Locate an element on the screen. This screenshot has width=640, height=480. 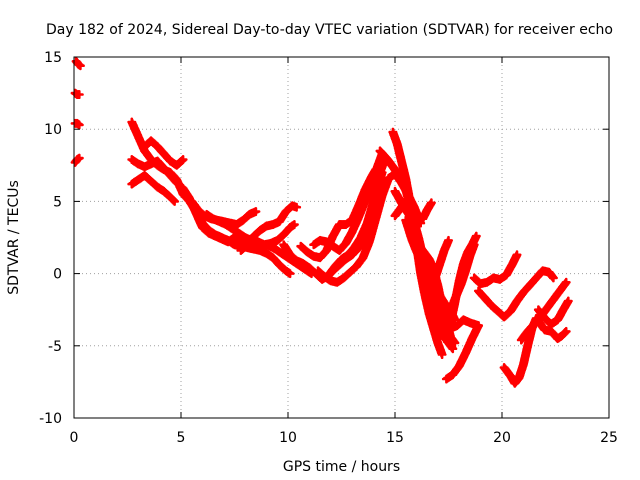
y-axis-label: SDTVAR / TECUs is located at coordinates (14, 237).